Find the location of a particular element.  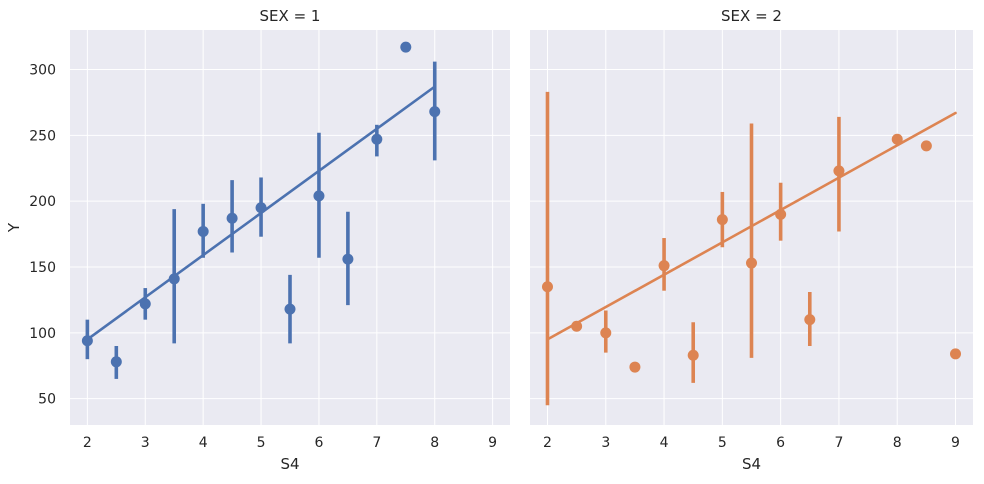

panel-title: SEX = 2 is located at coordinates (751, 16).